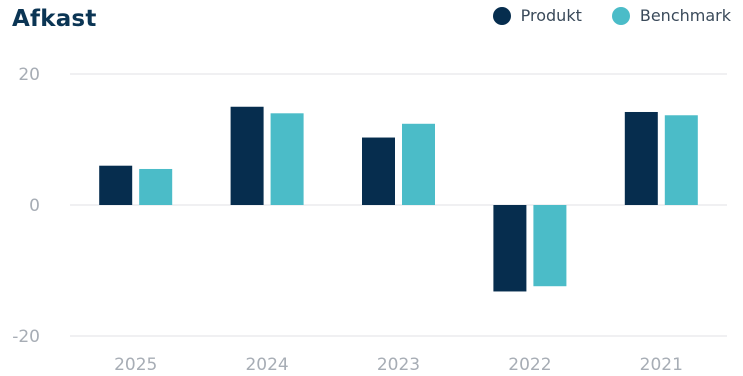  What do you see at coordinates (685, 15) in the screenshot?
I see `legend-label-benchmark: Benchmark` at bounding box center [685, 15].